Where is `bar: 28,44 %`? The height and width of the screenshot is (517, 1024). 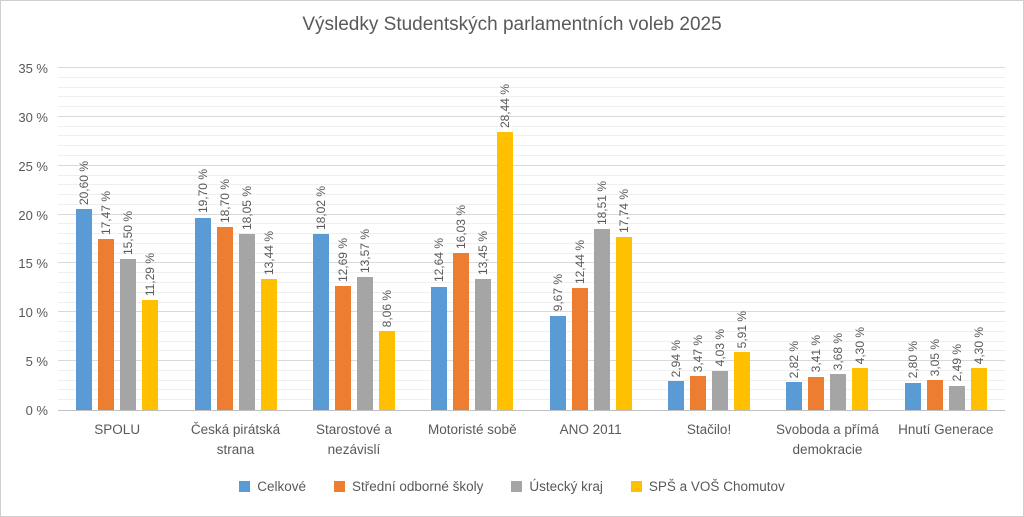 bar: 28,44 % is located at coordinates (505, 247).